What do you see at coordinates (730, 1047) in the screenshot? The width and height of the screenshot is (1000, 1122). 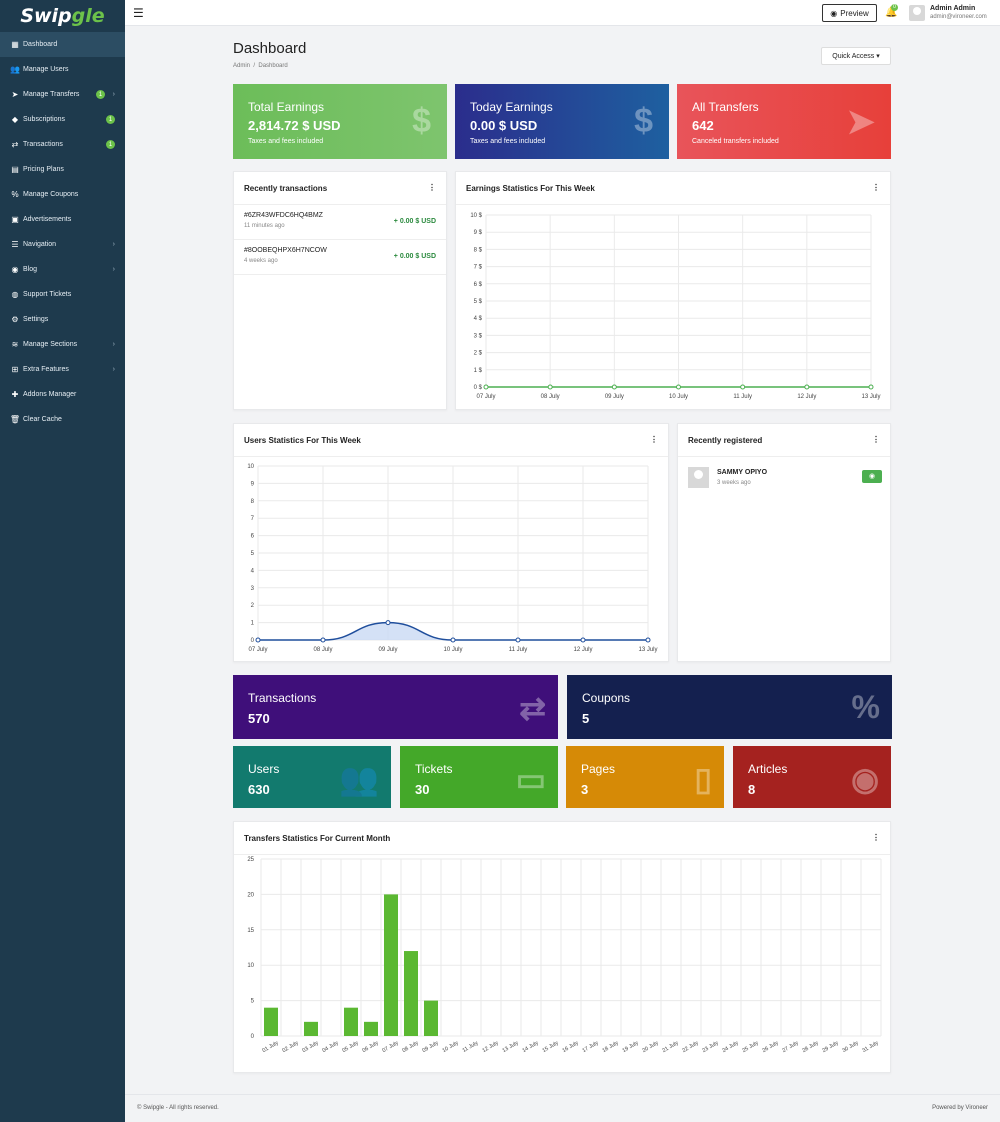 I see `x-tick-label: 24 July` at bounding box center [730, 1047].